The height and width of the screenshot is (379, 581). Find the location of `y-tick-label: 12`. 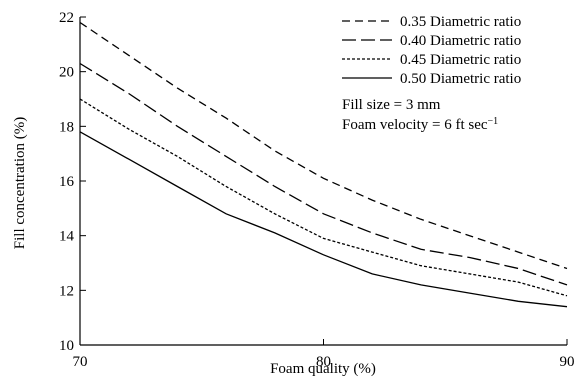

y-tick-label: 12 is located at coordinates (66, 291).